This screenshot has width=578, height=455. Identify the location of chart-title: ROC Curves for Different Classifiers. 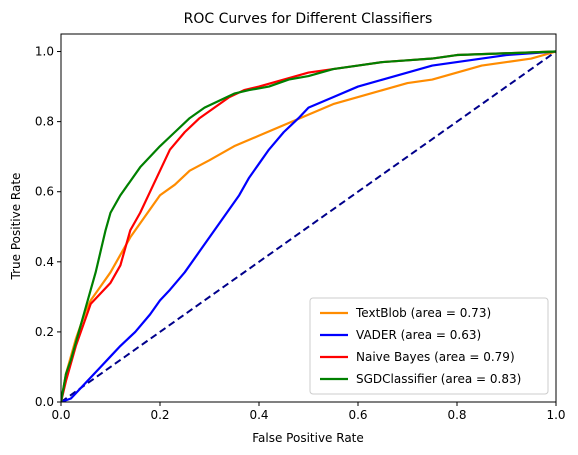
(308, 19).